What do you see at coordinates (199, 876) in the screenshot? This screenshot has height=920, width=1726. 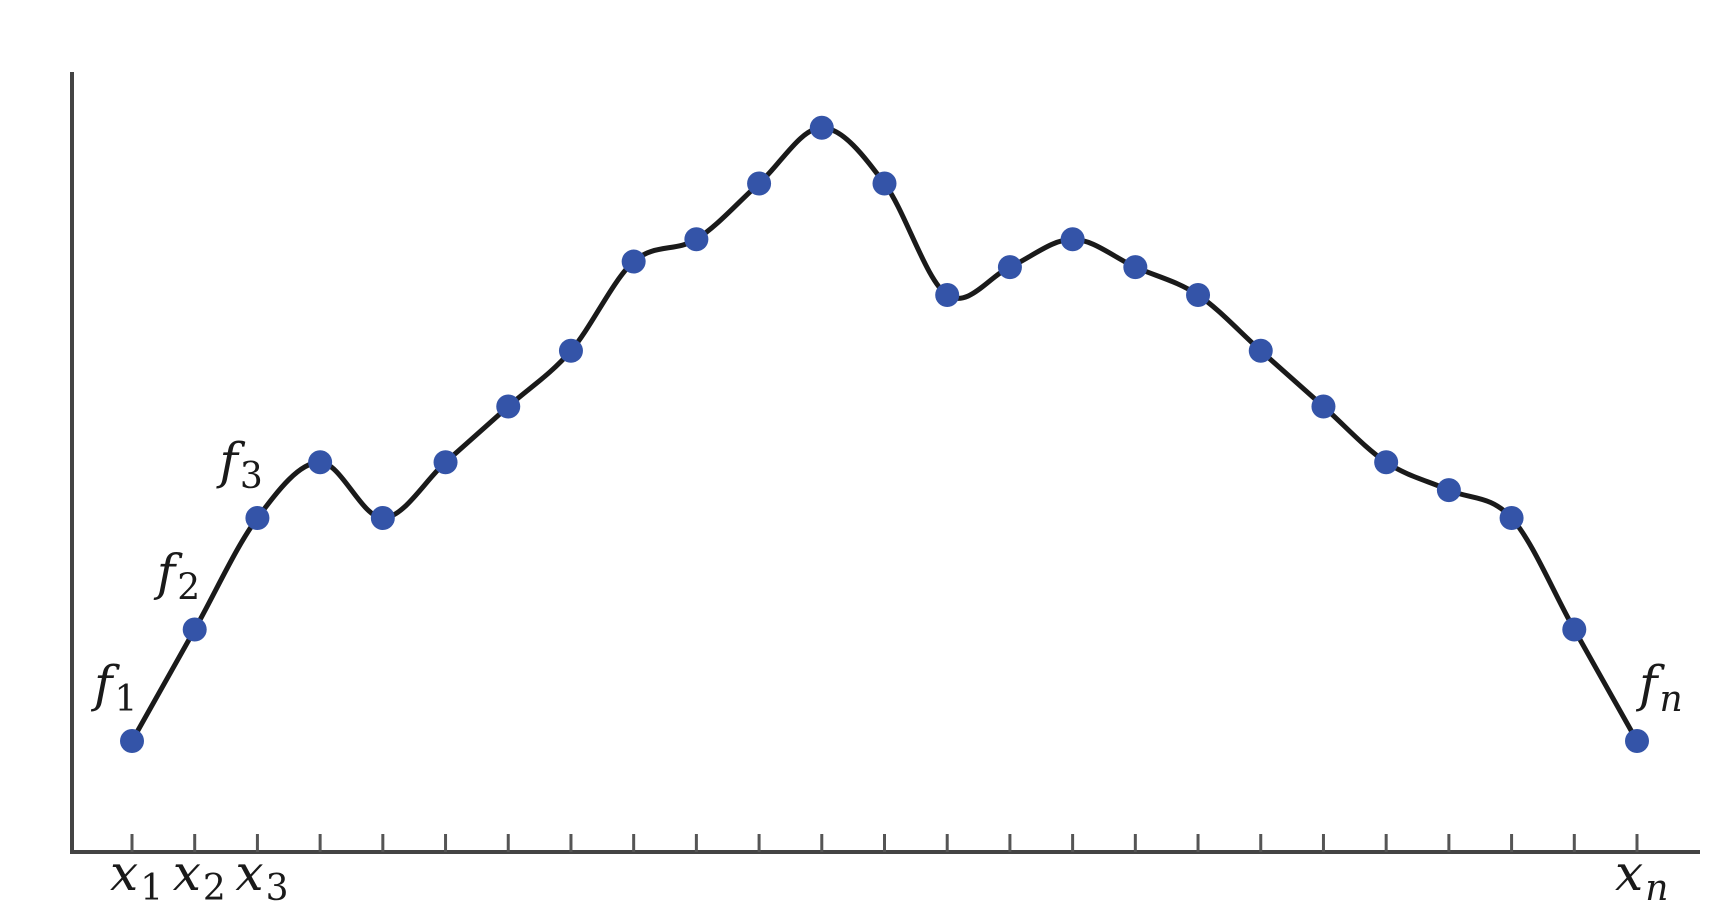 I see `tick-label-x2: x2` at bounding box center [199, 876].